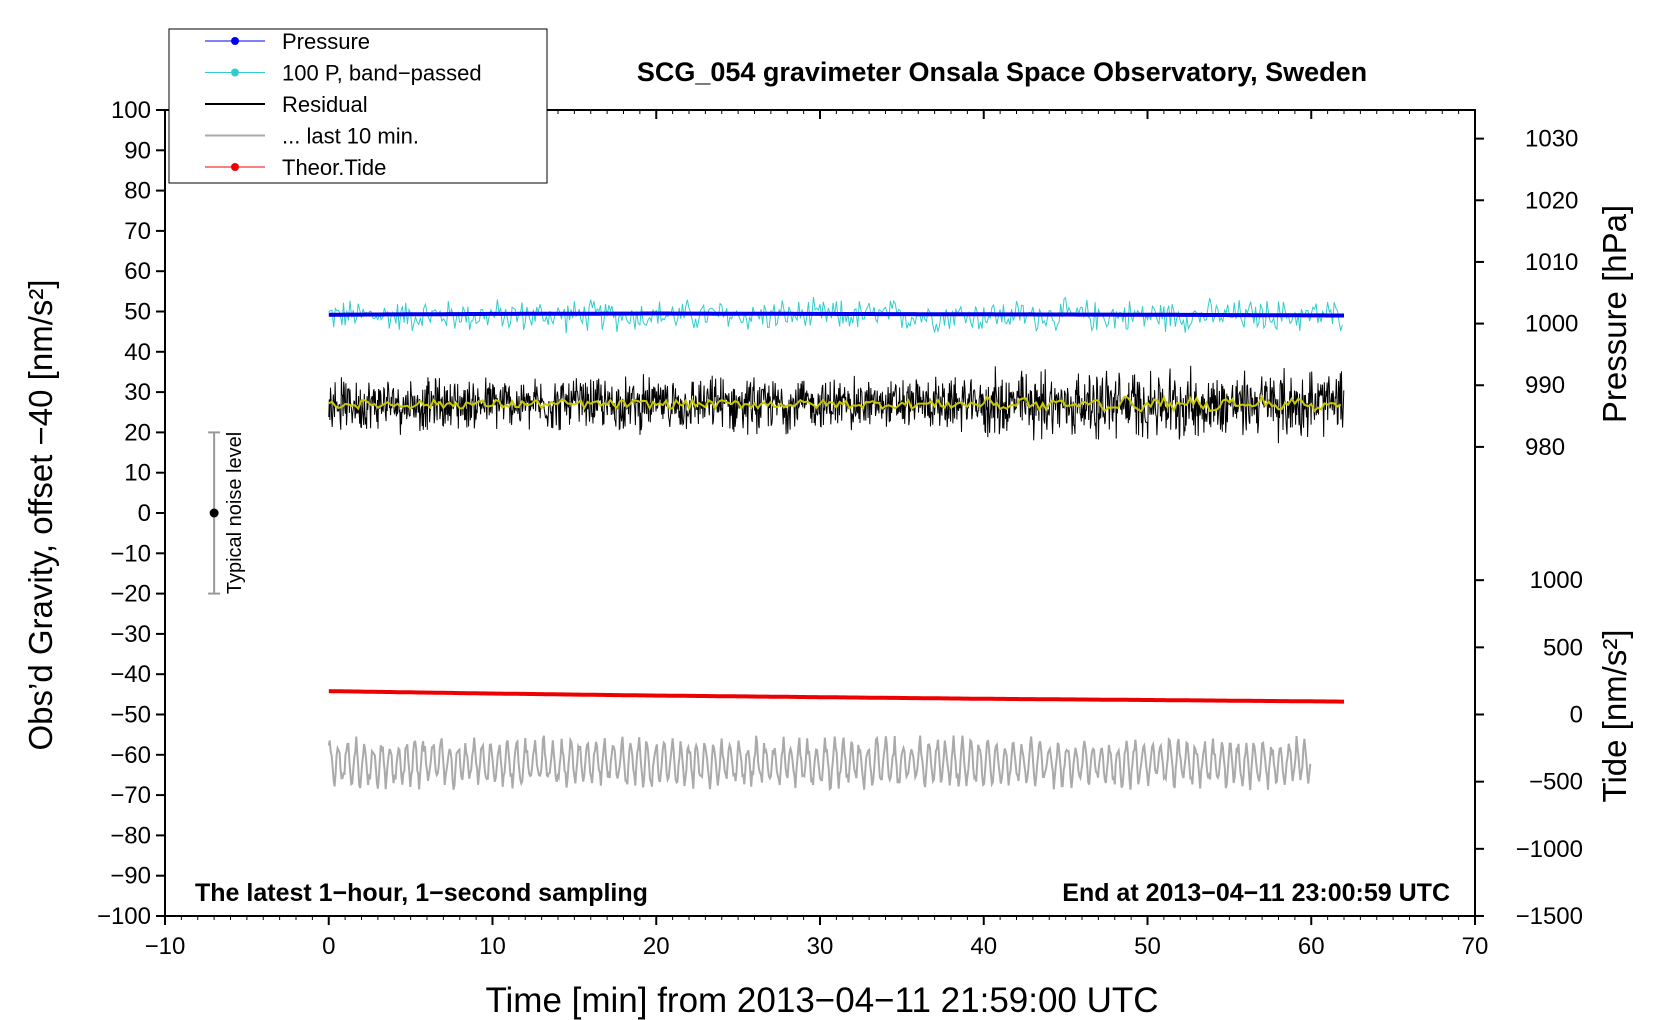  I want to click on tide-tick-label: −500, so click(1556, 782).